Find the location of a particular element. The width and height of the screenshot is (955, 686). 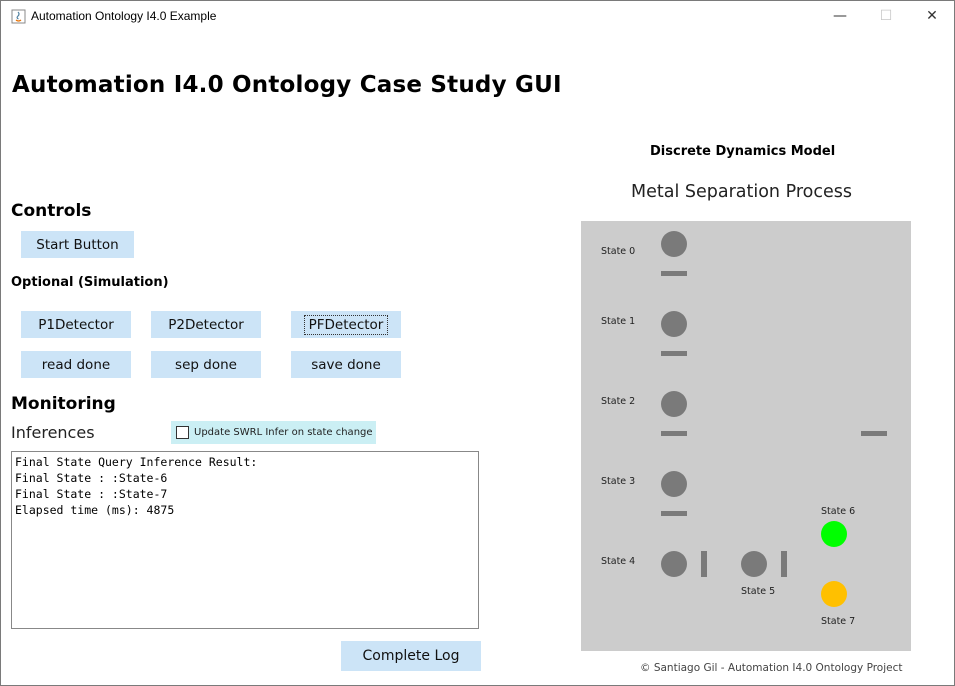

pfdetector-label: PFDetector is located at coordinates (346, 324).